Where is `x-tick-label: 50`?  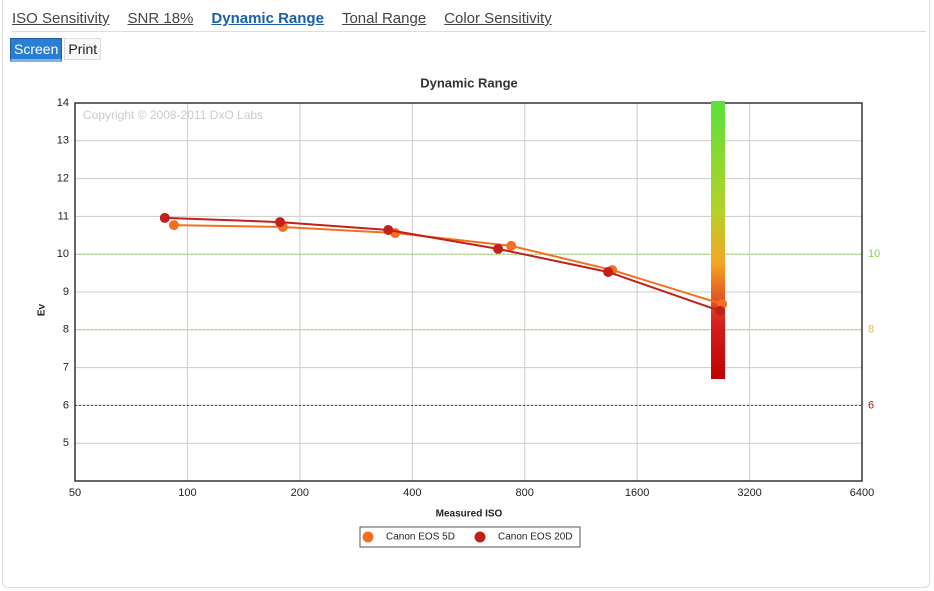 x-tick-label: 50 is located at coordinates (75, 493).